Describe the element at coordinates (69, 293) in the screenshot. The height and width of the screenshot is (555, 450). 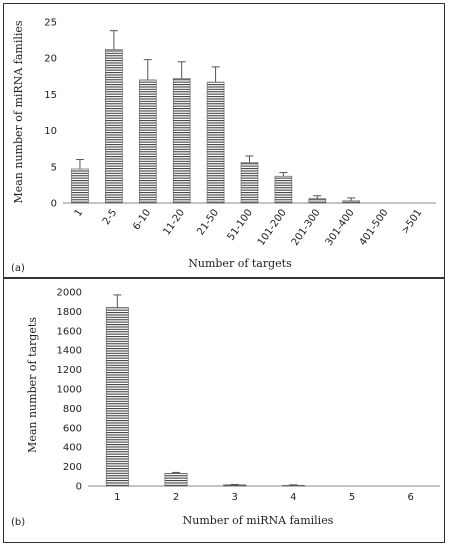
I see `y-tick-label: 2000` at that location.